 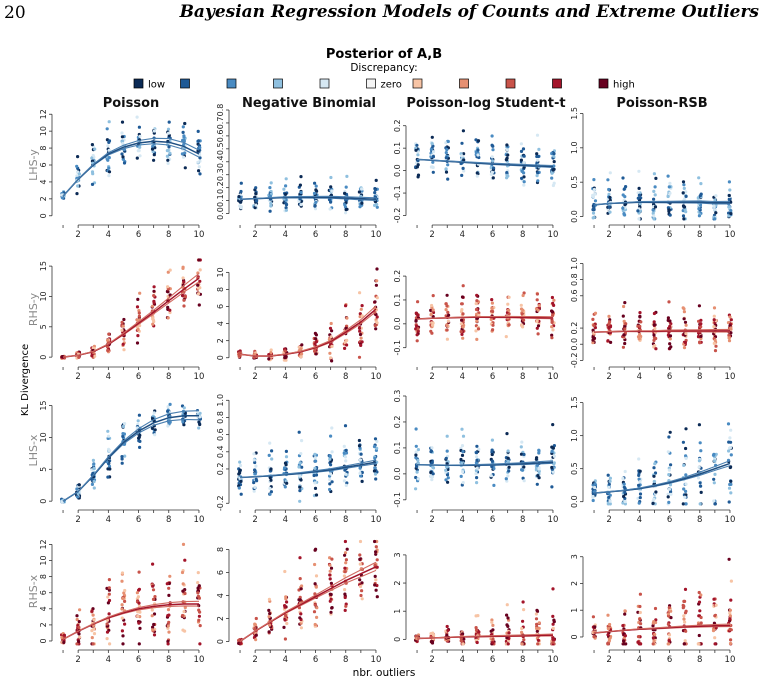 What do you see at coordinates (33, 309) in the screenshot?
I see `row-label: RHS-y` at bounding box center [33, 309].